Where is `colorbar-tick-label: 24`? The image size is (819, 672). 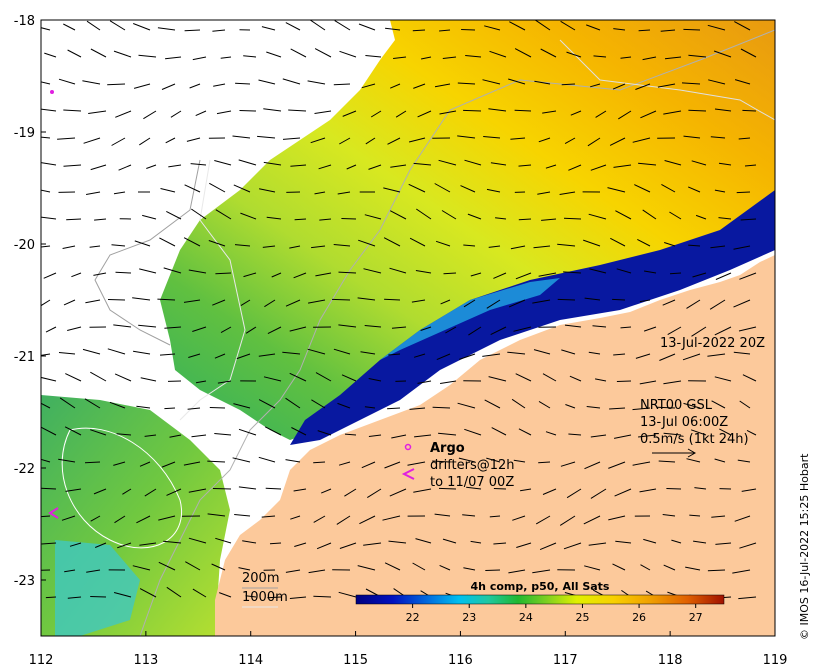 colorbar-tick-label: 24 is located at coordinates (526, 617).